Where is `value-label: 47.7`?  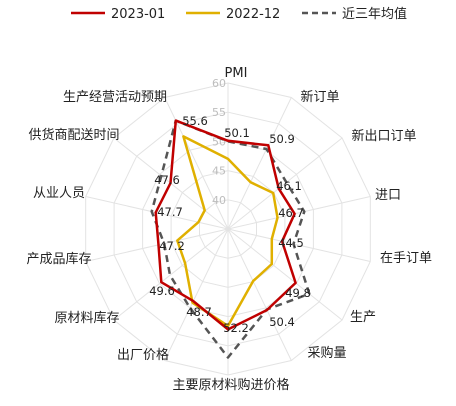
value-label: 47.7 is located at coordinates (170, 212).